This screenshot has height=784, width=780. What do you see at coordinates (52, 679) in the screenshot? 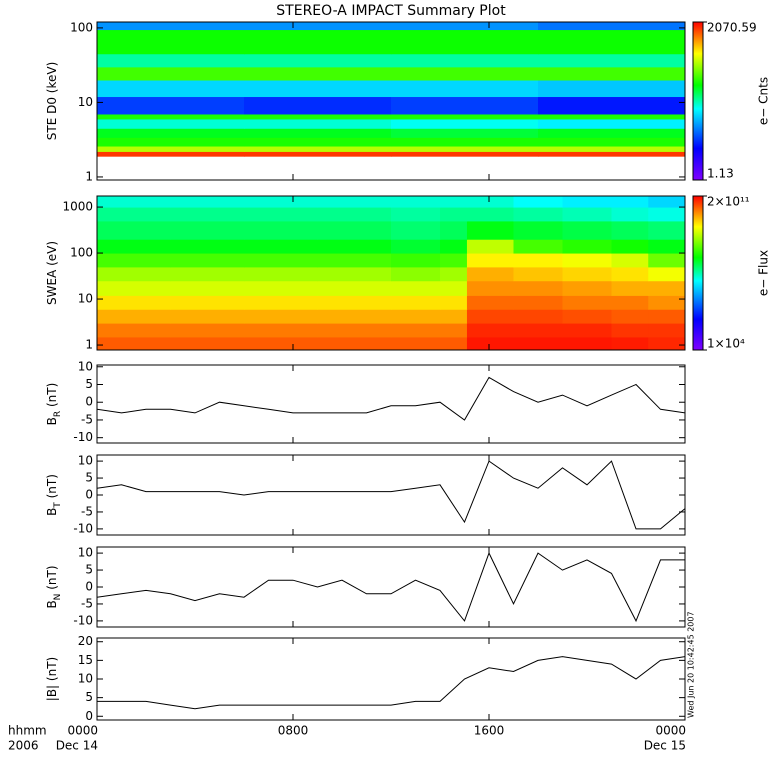
I see `y-axis-label-part: |B| (nT)` at bounding box center [52, 679].